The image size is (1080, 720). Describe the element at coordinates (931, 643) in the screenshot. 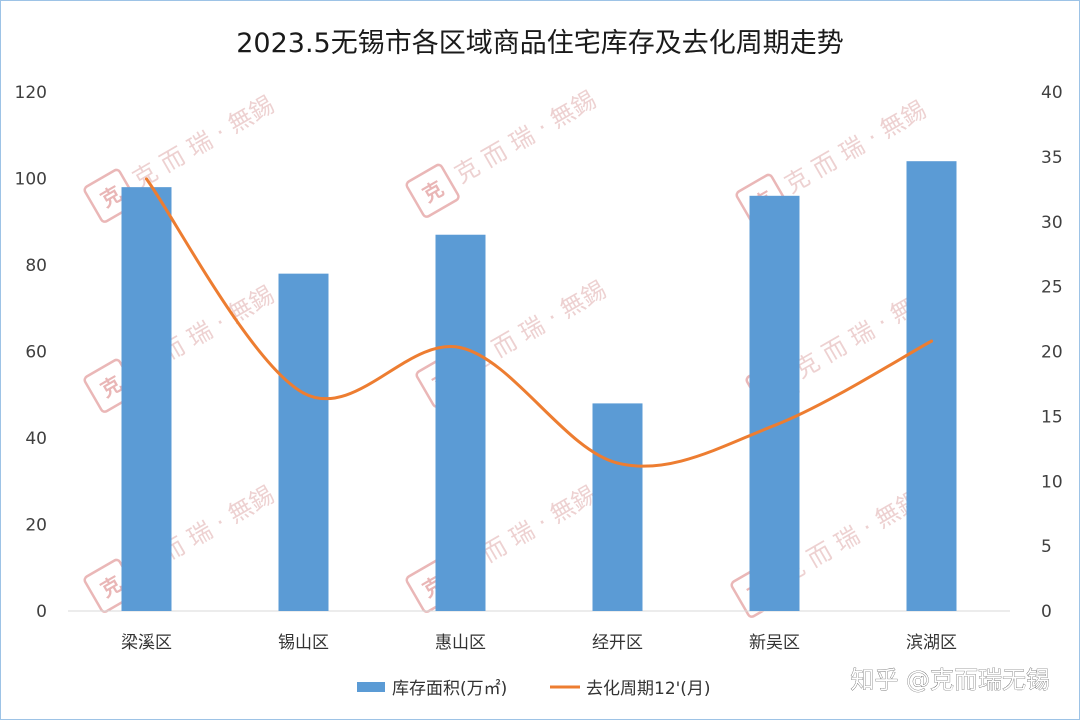

I see `x-category-label: 滨湖区` at that location.